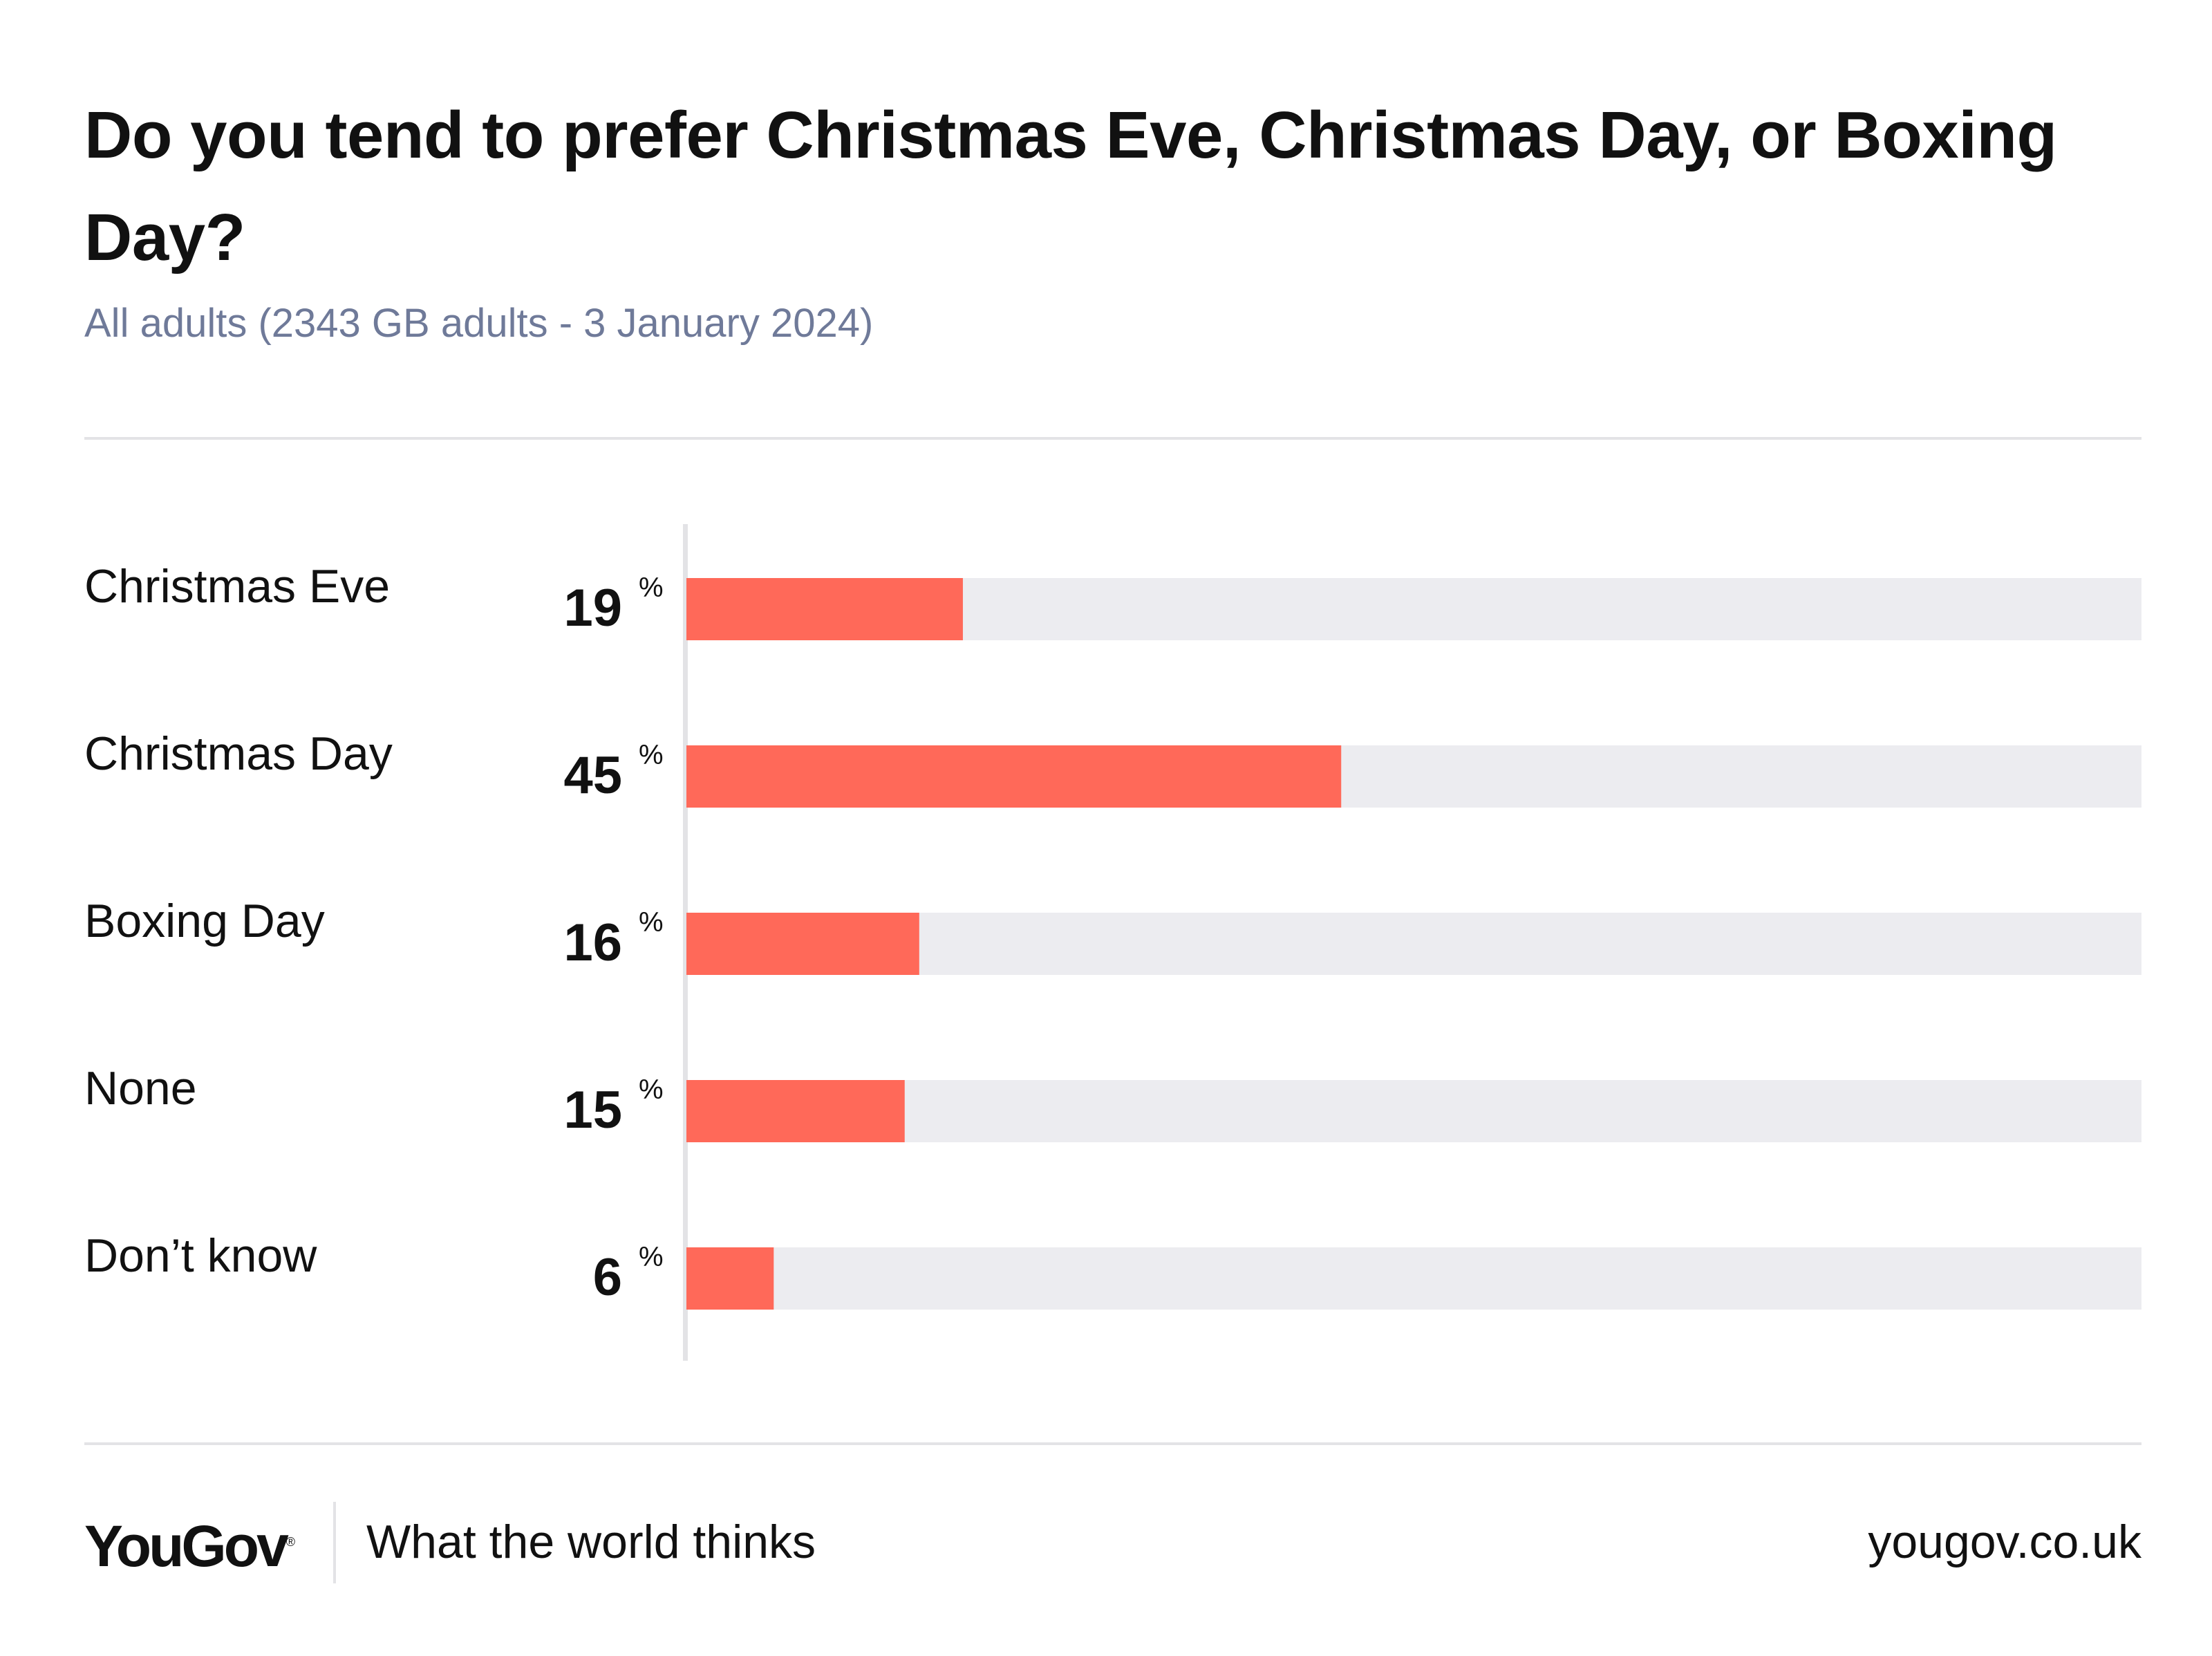 Image resolution: width=2212 pixels, height=1656 pixels. Describe the element at coordinates (201, 1256) in the screenshot. I see `category-label: Don’t know` at that location.